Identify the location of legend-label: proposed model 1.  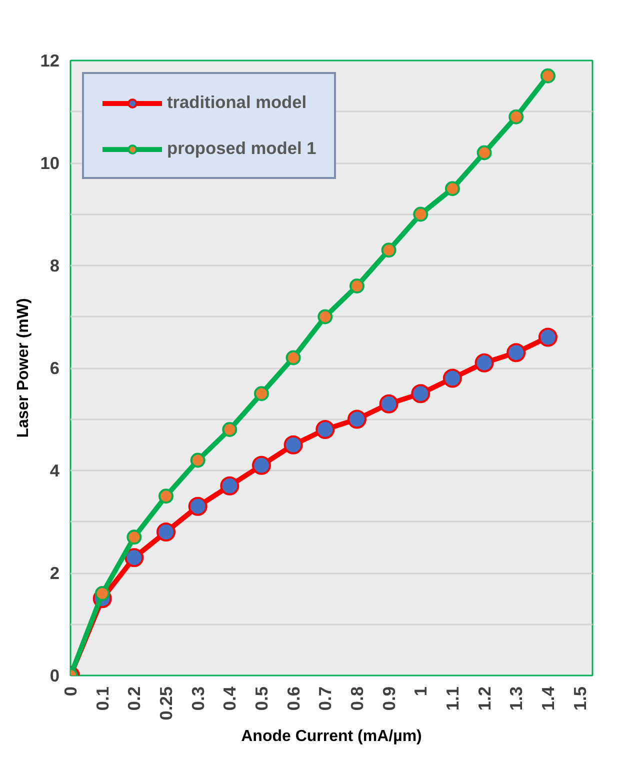
(241, 148).